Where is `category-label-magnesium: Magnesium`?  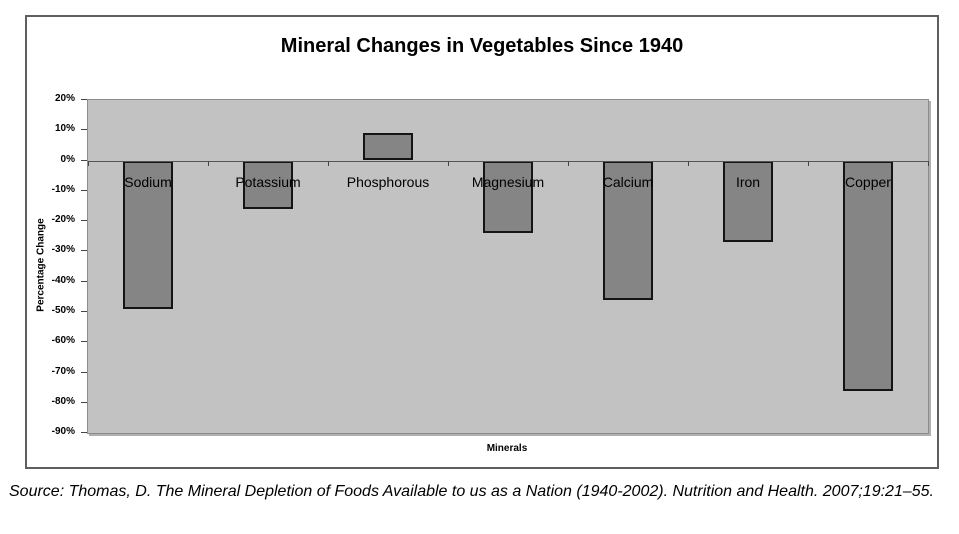
category-label-magnesium: Magnesium is located at coordinates (508, 181).